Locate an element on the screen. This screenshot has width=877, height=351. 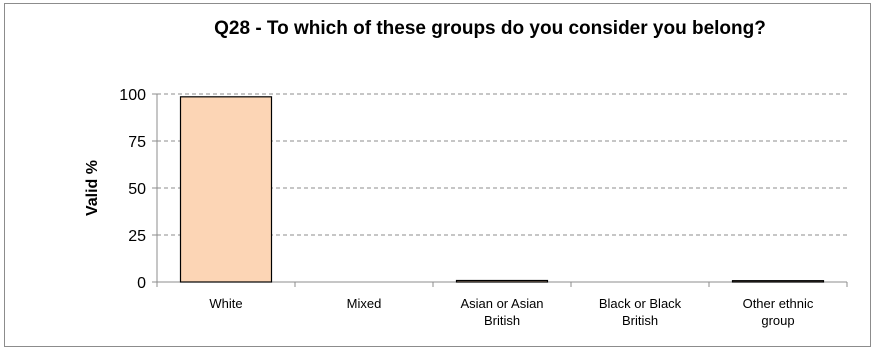
x-category-label: Mixed is located at coordinates (364, 303).